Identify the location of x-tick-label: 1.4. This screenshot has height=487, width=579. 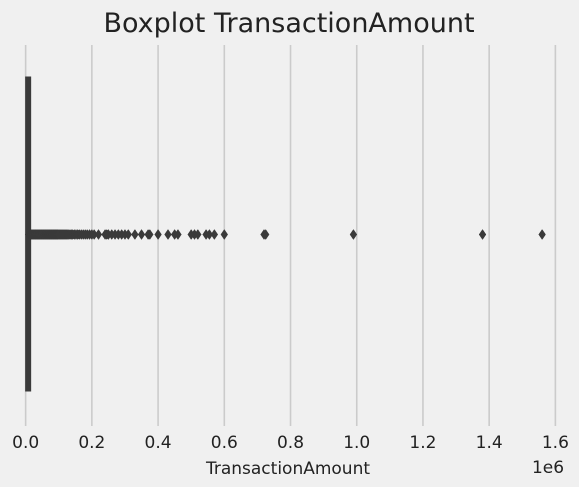
(489, 443).